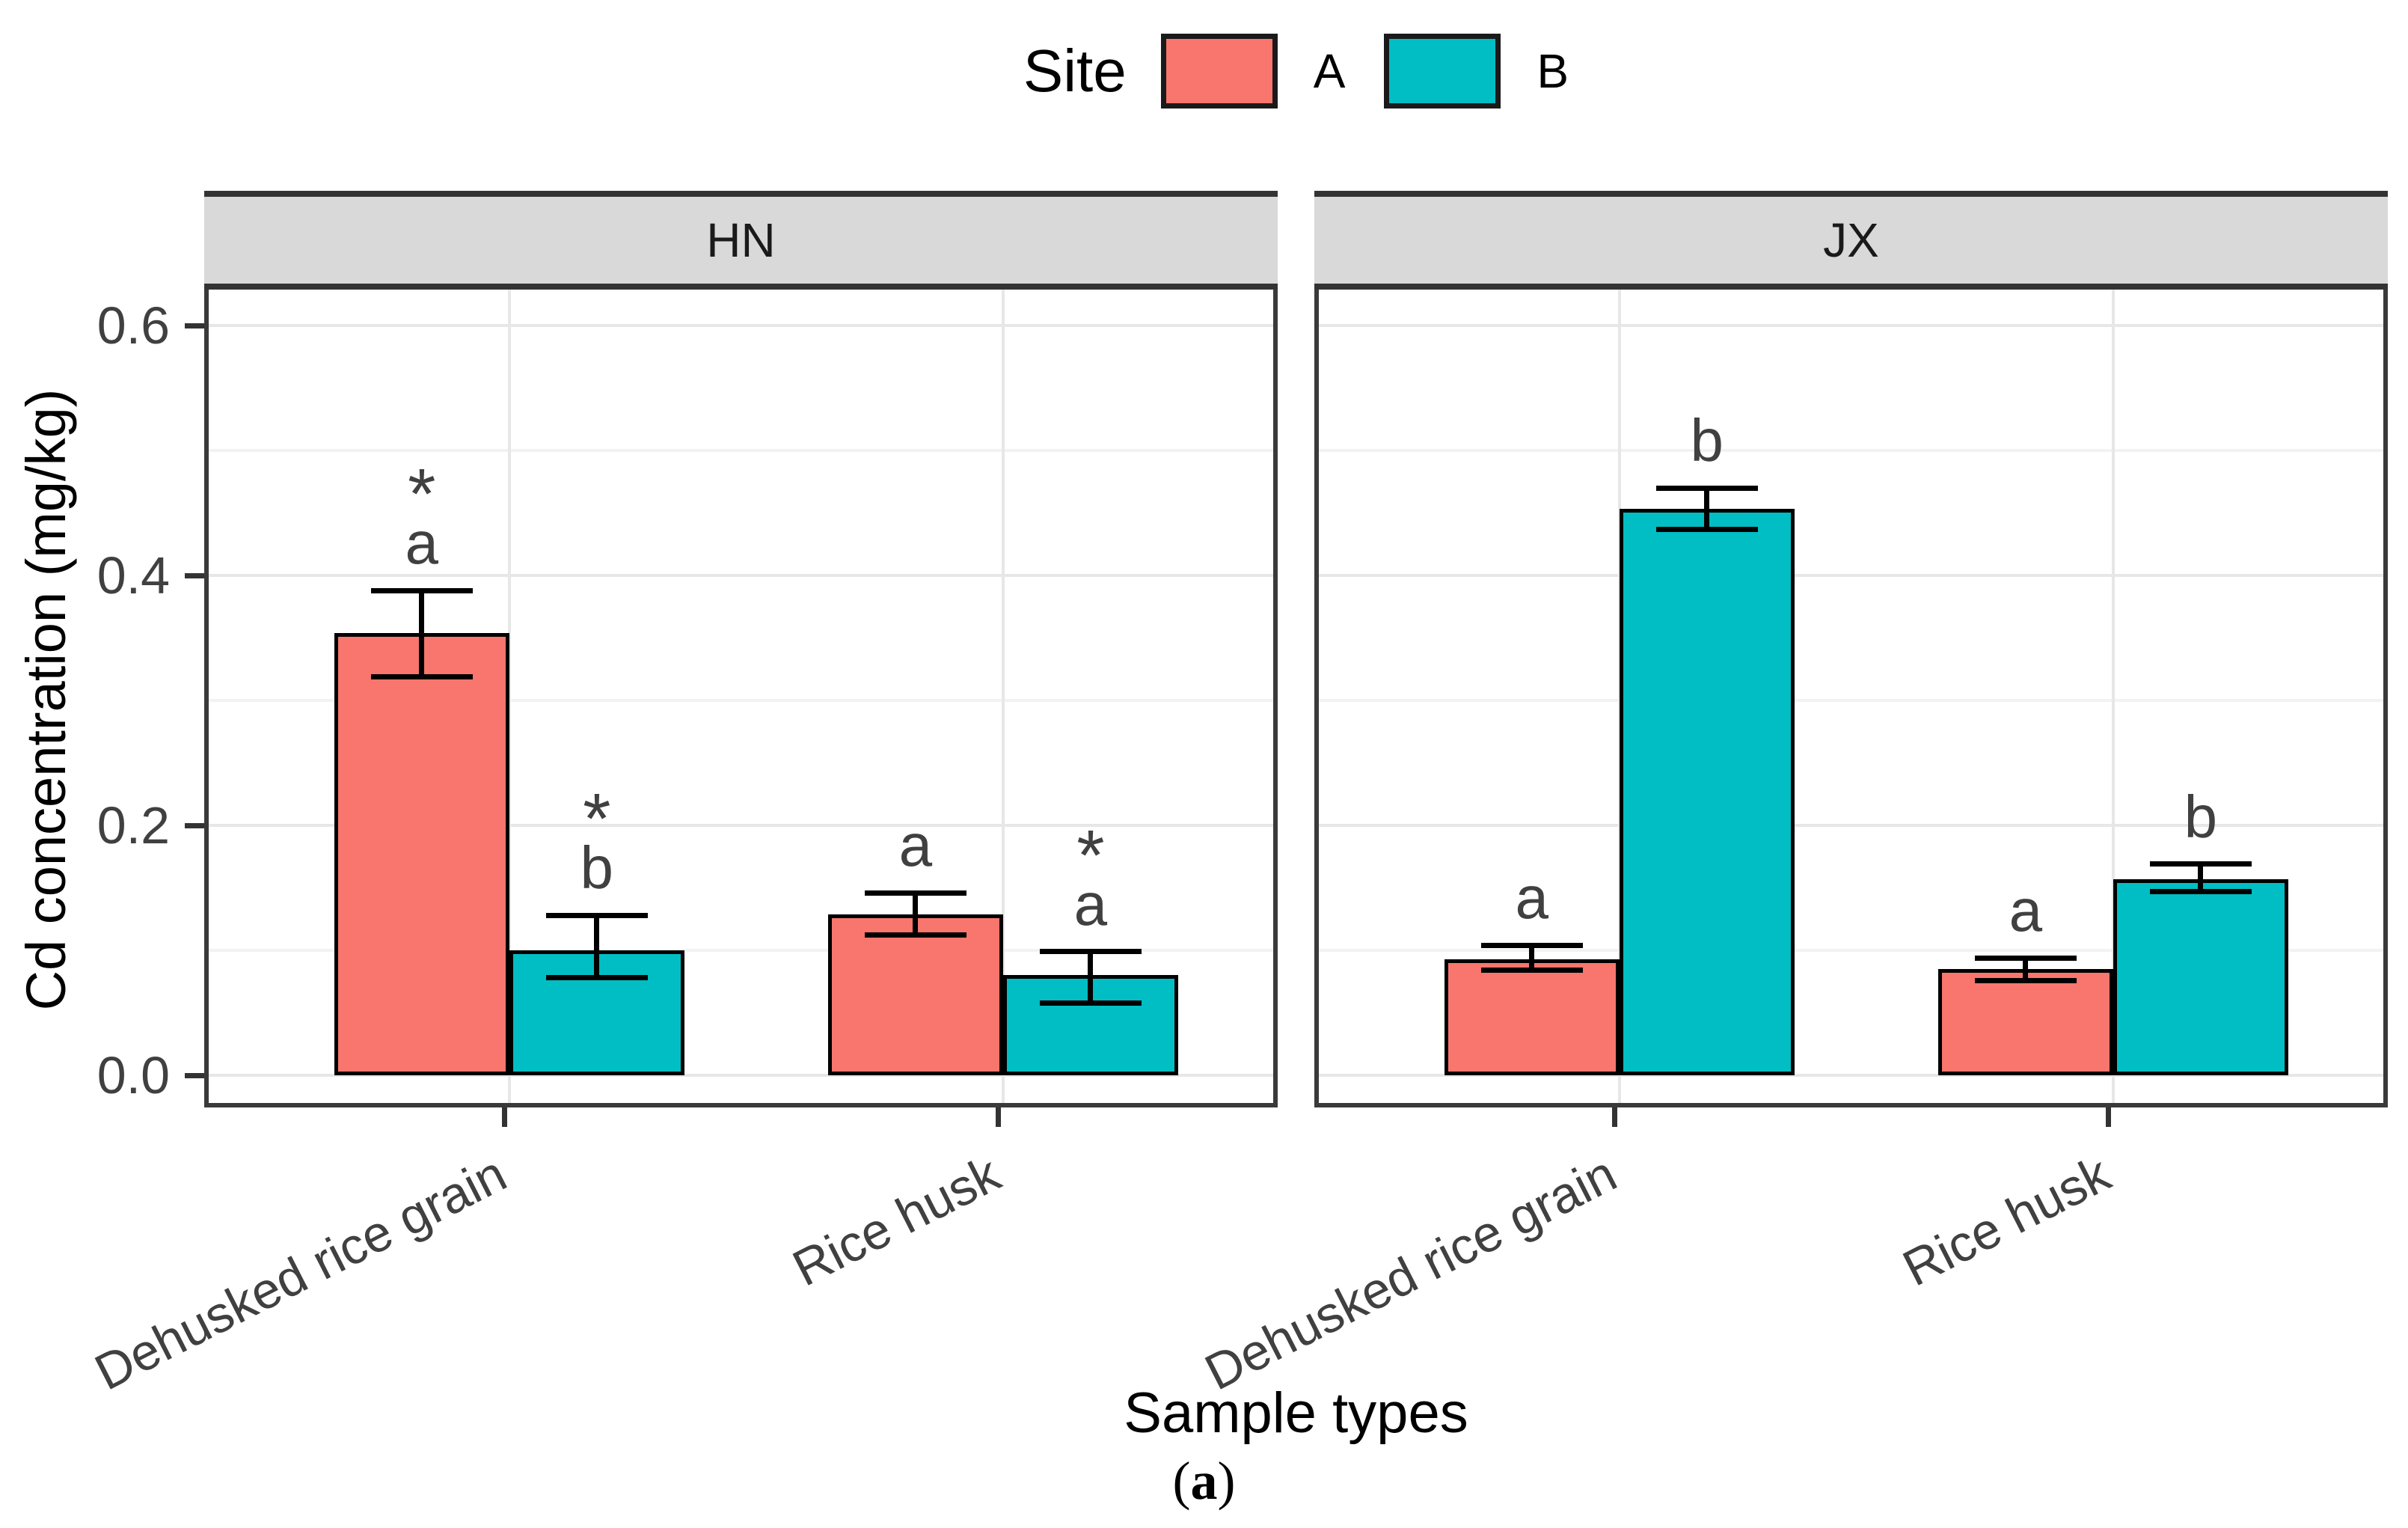 The width and height of the screenshot is (2408, 1528). Describe the element at coordinates (1181, 1481) in the screenshot. I see `caption-open-paren: (` at that location.